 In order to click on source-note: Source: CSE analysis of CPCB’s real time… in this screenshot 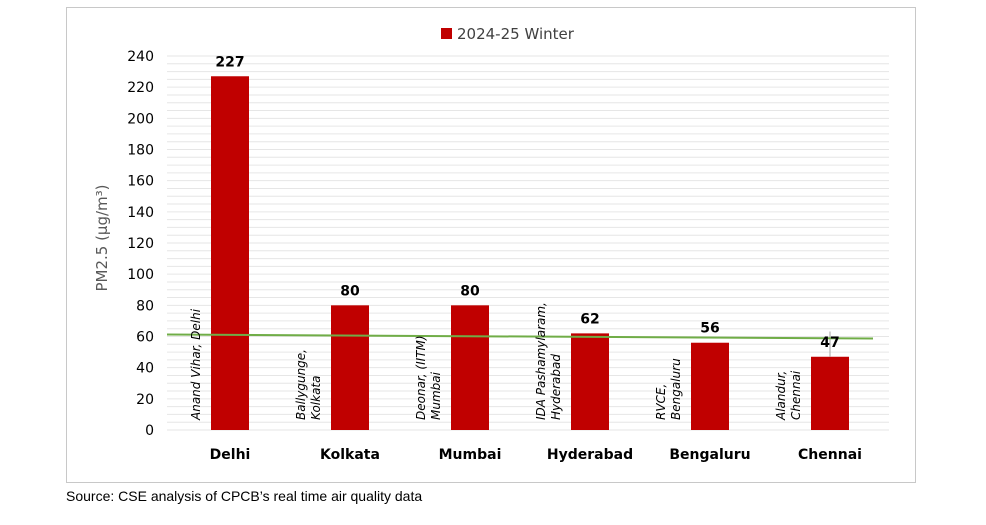, I will do `click(244, 496)`.